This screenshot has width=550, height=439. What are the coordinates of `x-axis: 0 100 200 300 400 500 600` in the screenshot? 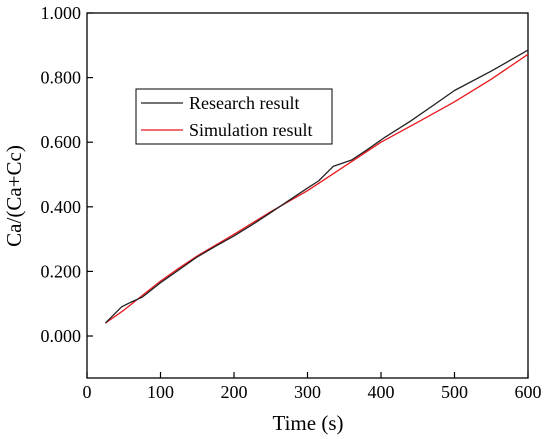 It's located at (312, 387).